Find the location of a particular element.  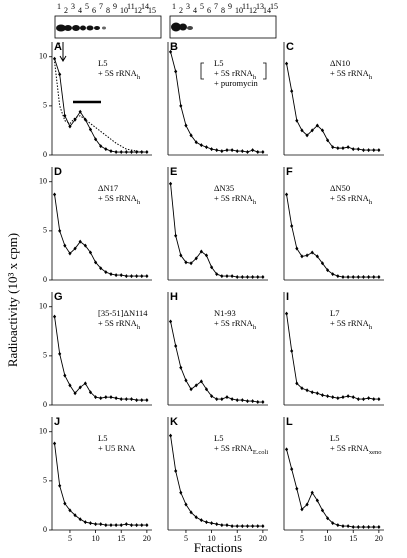

bracket is located at coordinates (233, 71).